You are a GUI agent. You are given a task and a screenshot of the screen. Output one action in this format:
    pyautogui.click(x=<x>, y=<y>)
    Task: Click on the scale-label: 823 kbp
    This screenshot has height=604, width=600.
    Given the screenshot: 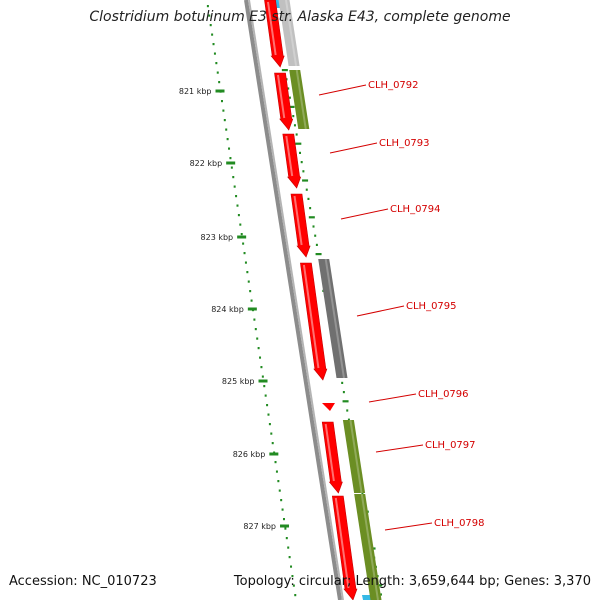 What is the action you would take?
    pyautogui.click(x=217, y=237)
    